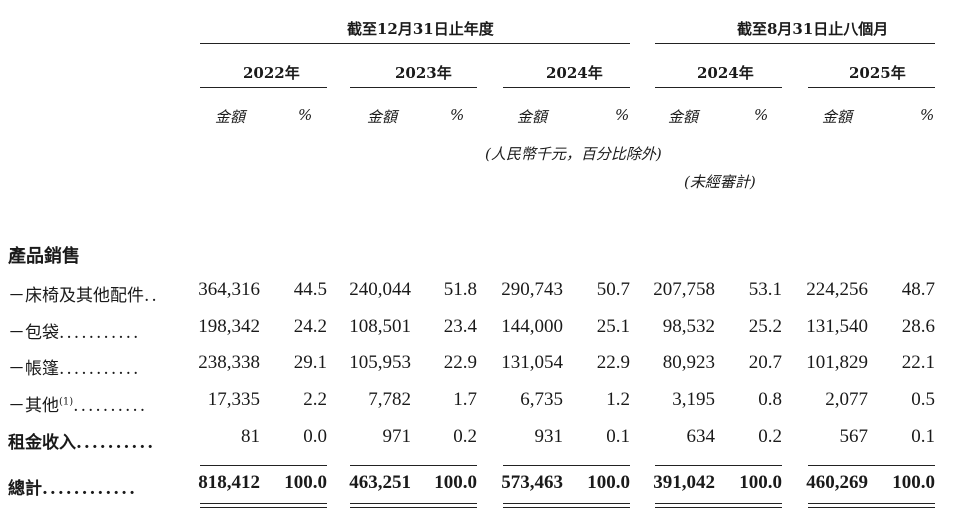  Describe the element at coordinates (229, 362) in the screenshot. I see `amount-cell: 238,338` at that location.